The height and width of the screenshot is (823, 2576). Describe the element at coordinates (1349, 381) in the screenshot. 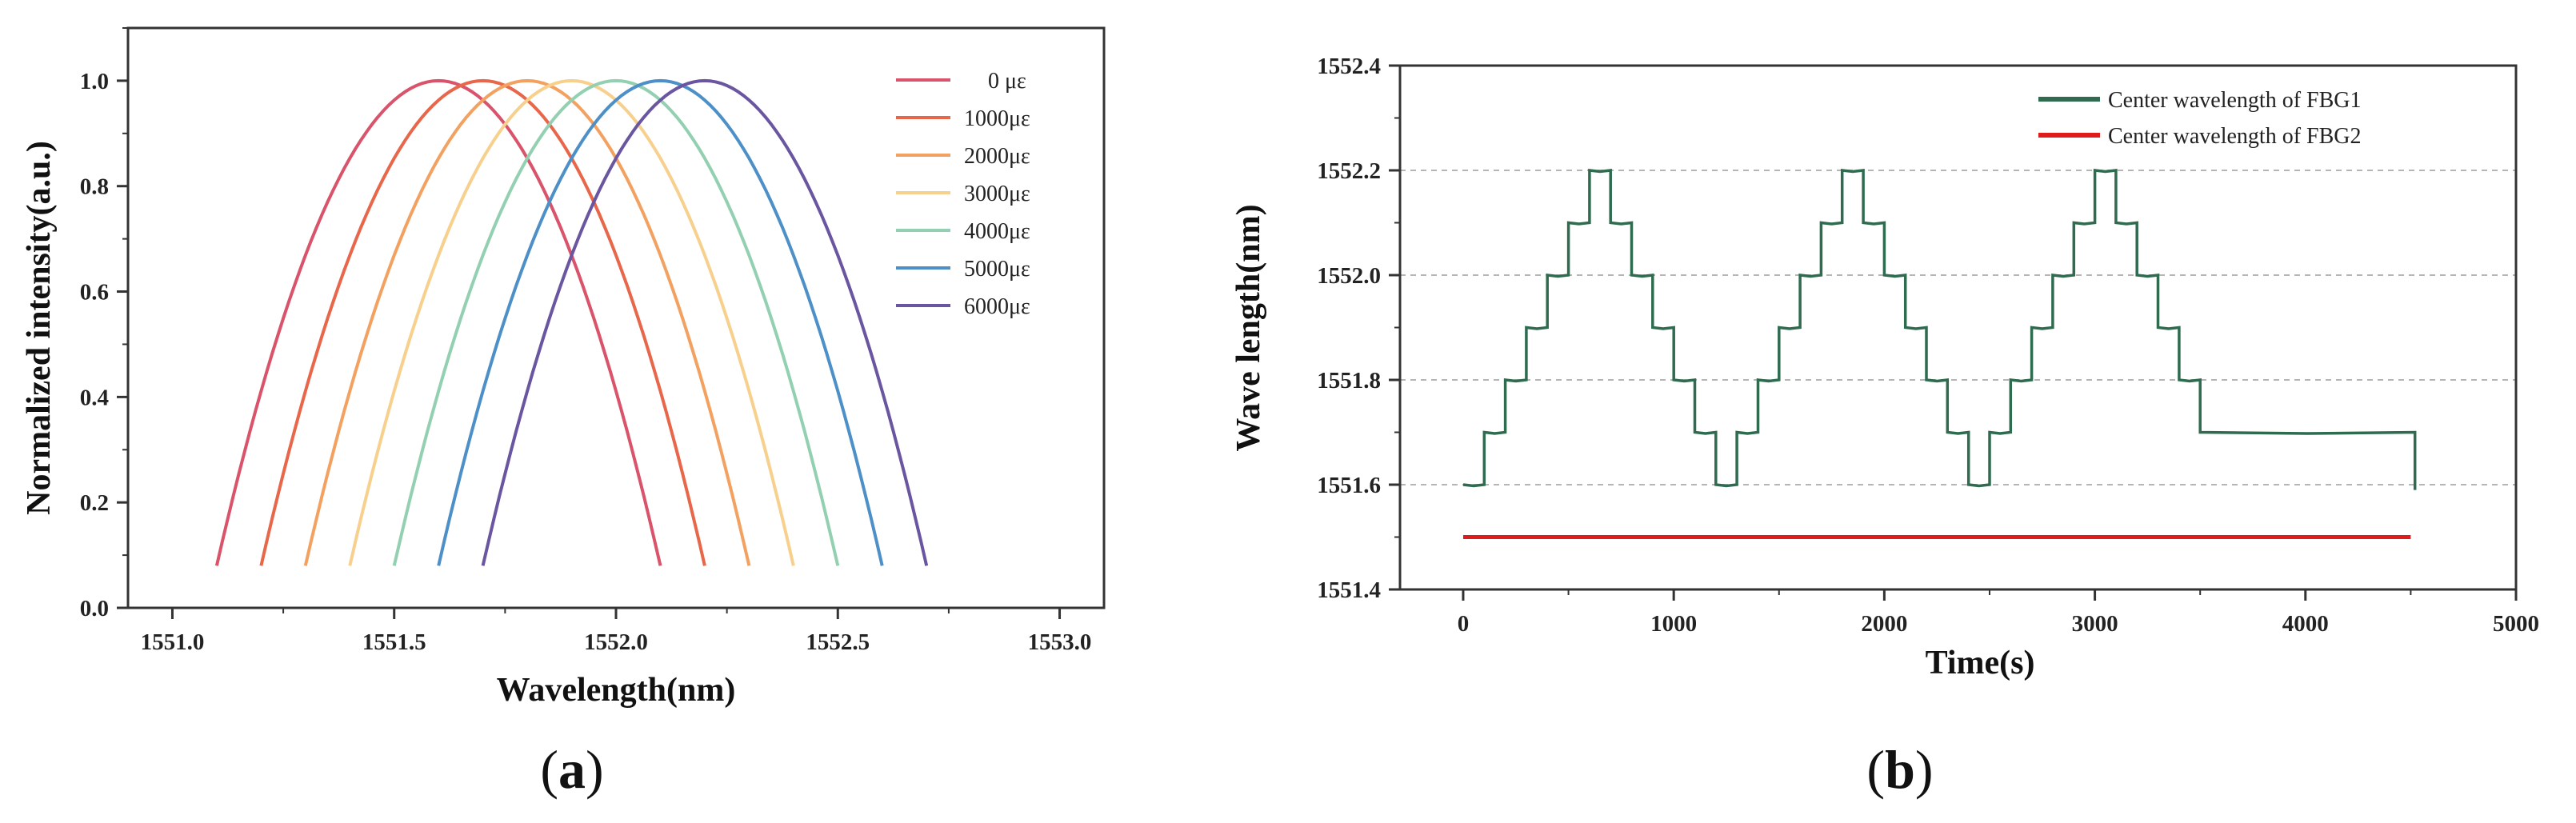

I see `y-tick-label-2: 1551.8` at that location.